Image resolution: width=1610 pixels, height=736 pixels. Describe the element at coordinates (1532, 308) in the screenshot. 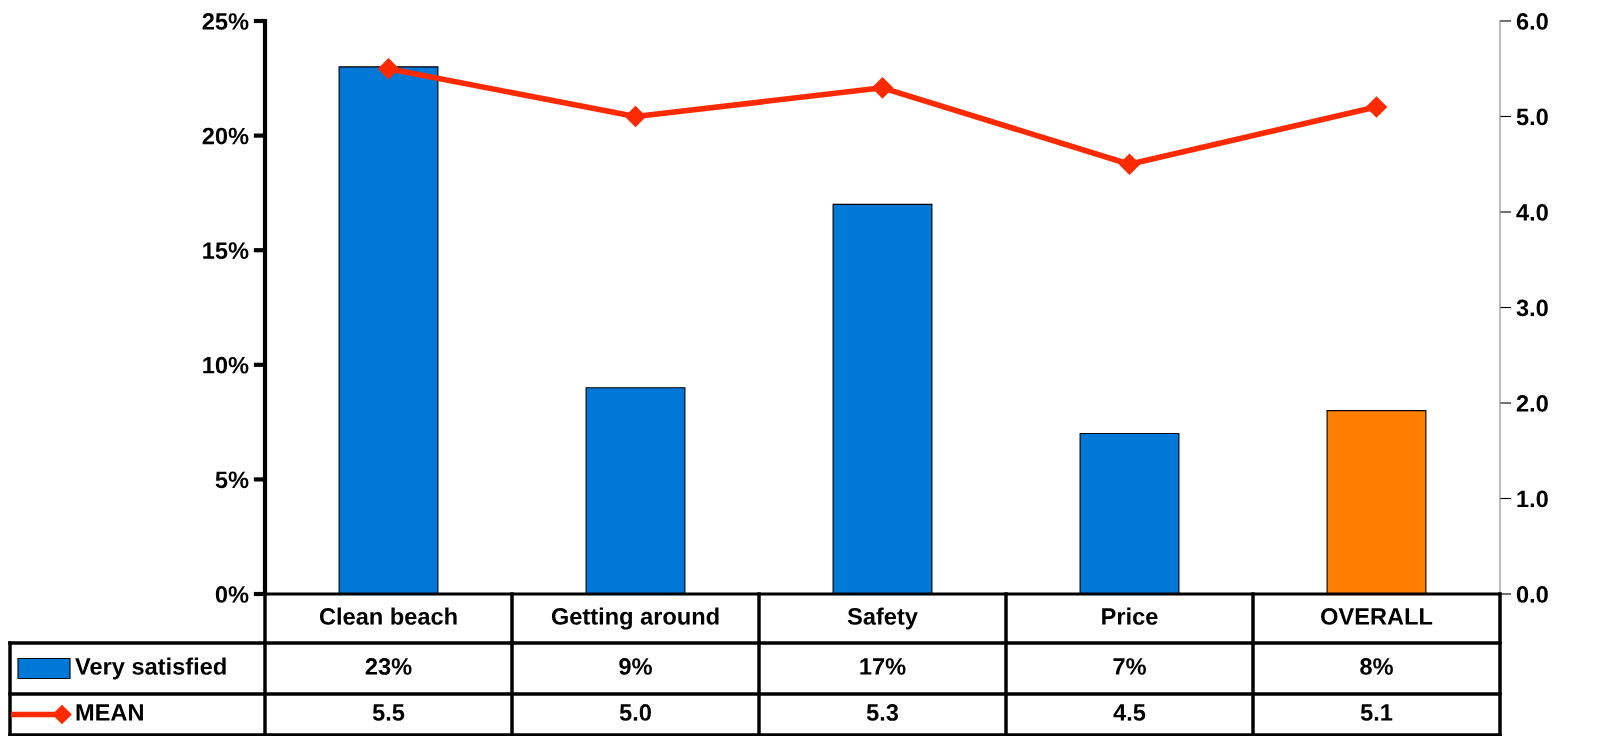

I see `y2-tick-label: 3.0` at that location.